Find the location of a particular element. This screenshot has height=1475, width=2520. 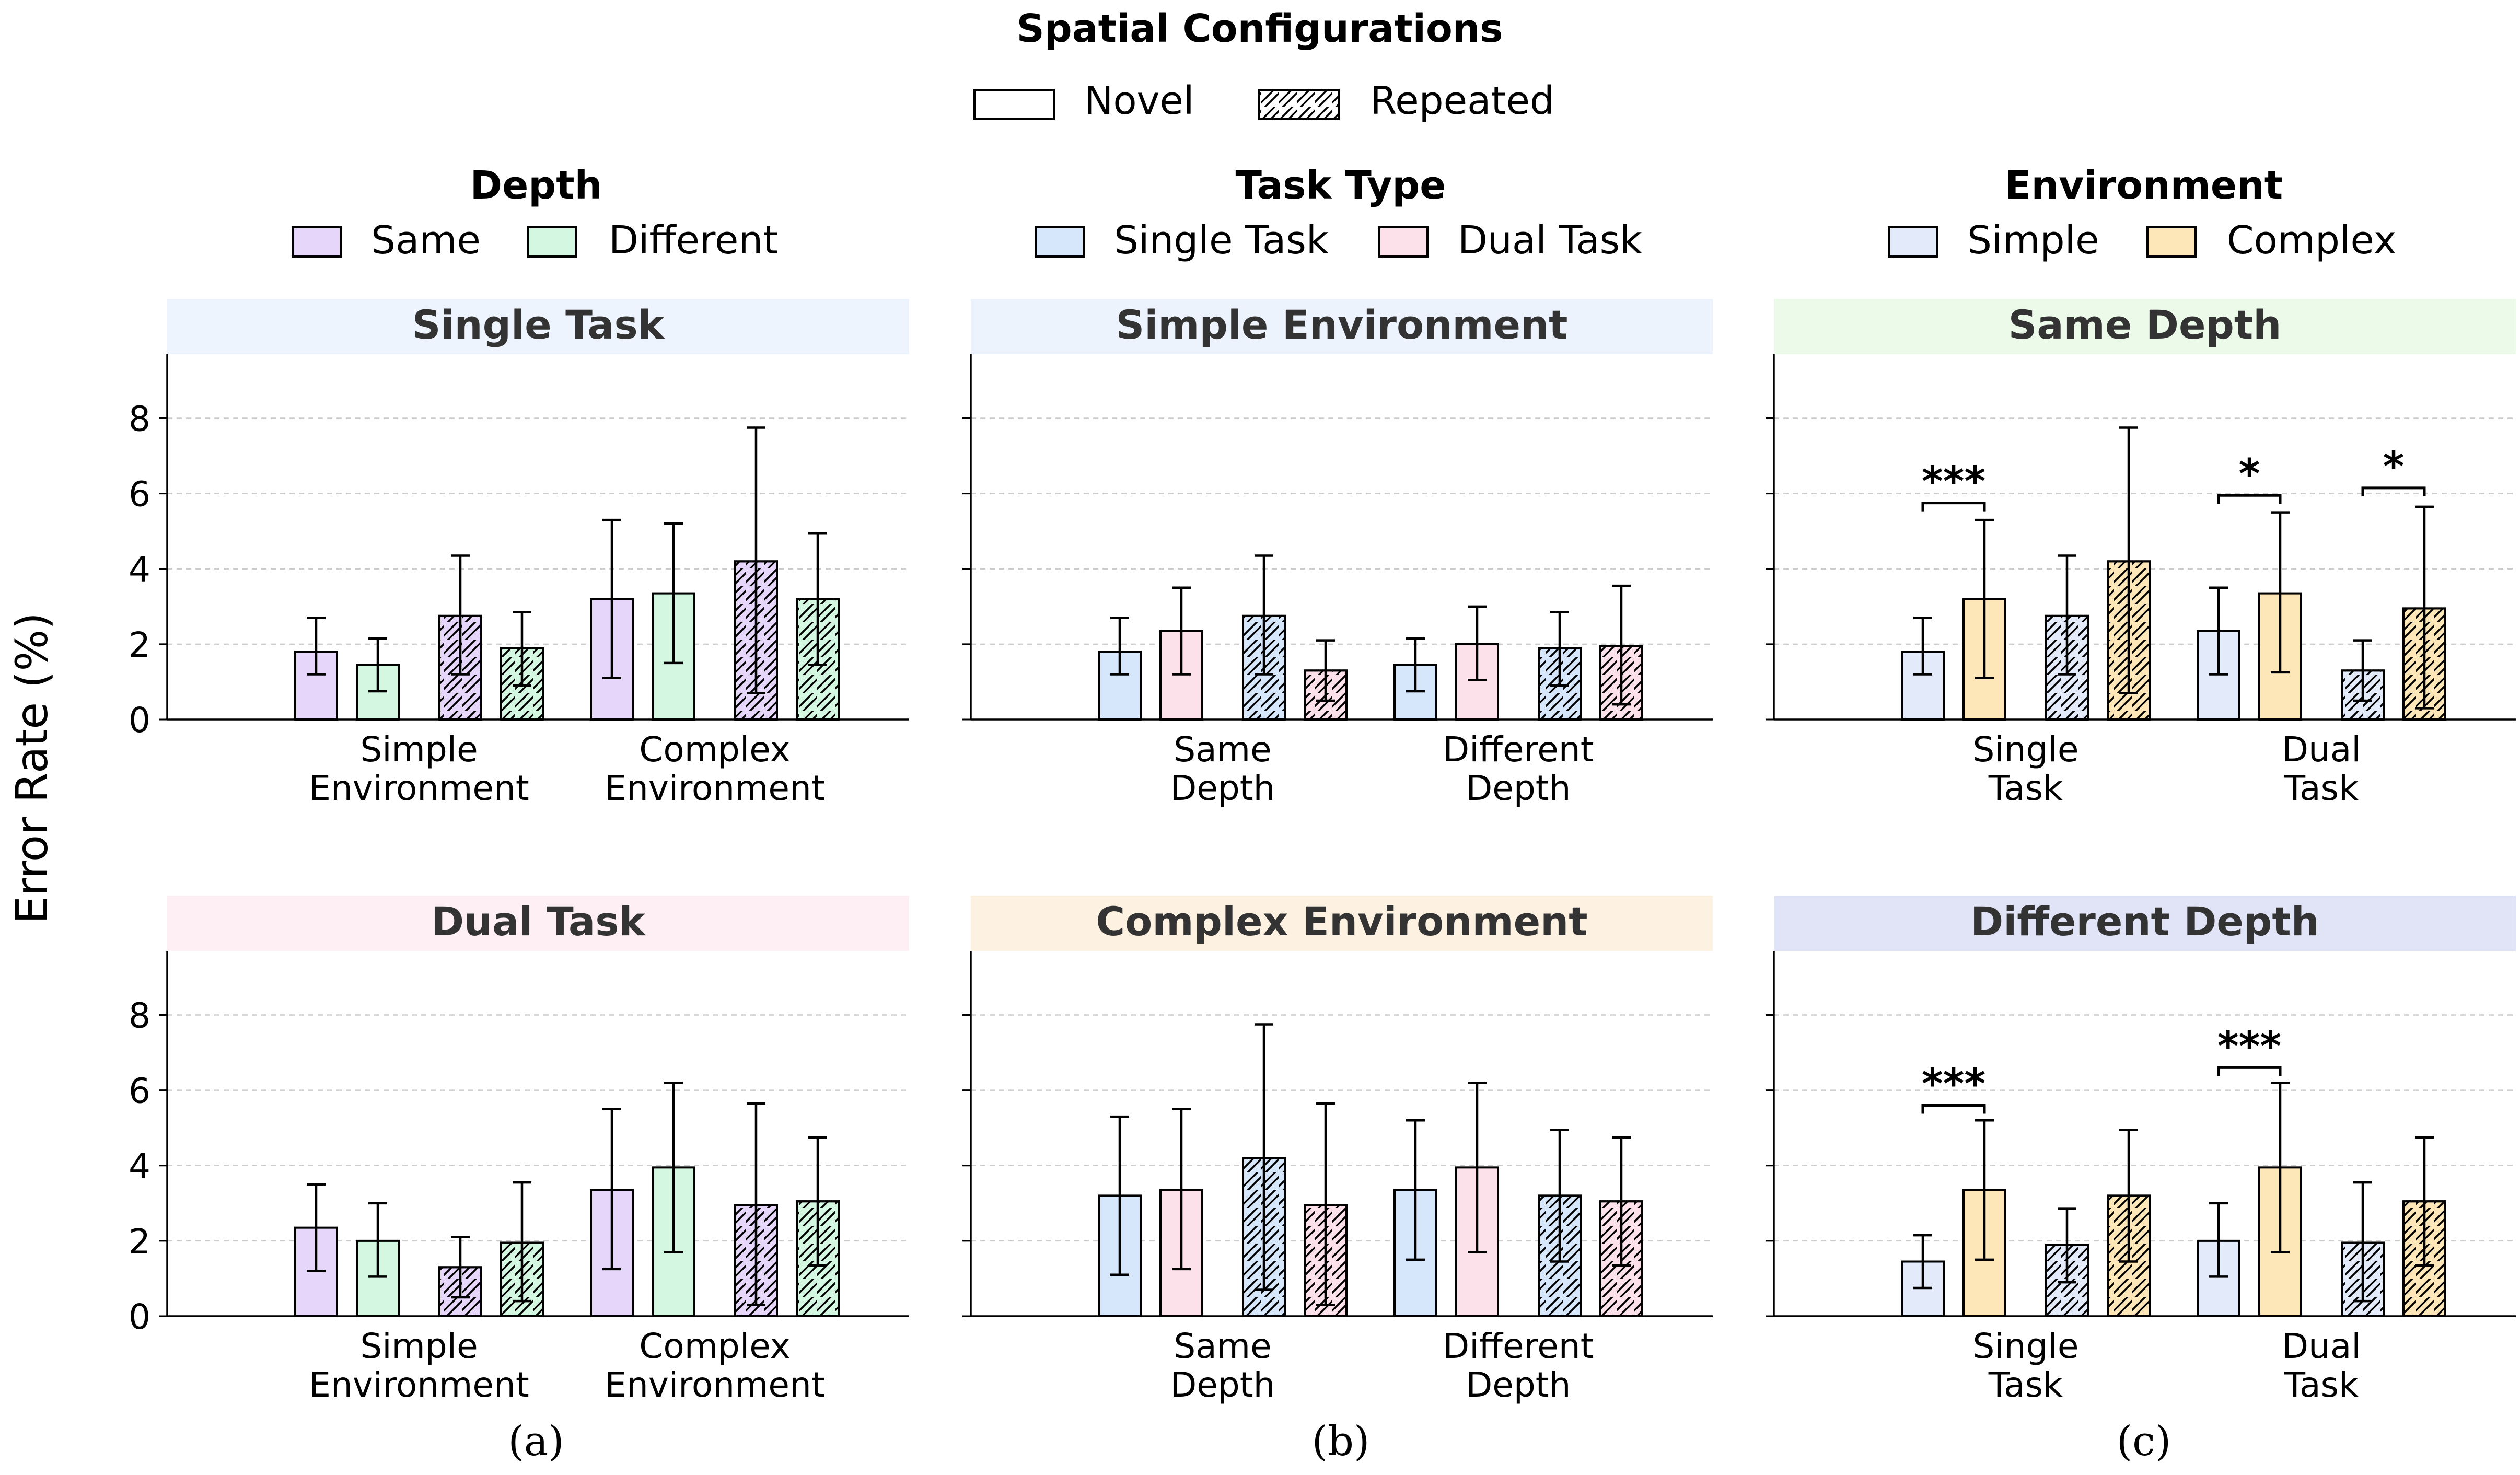

legend-swatch-repeated is located at coordinates (1299, 105).